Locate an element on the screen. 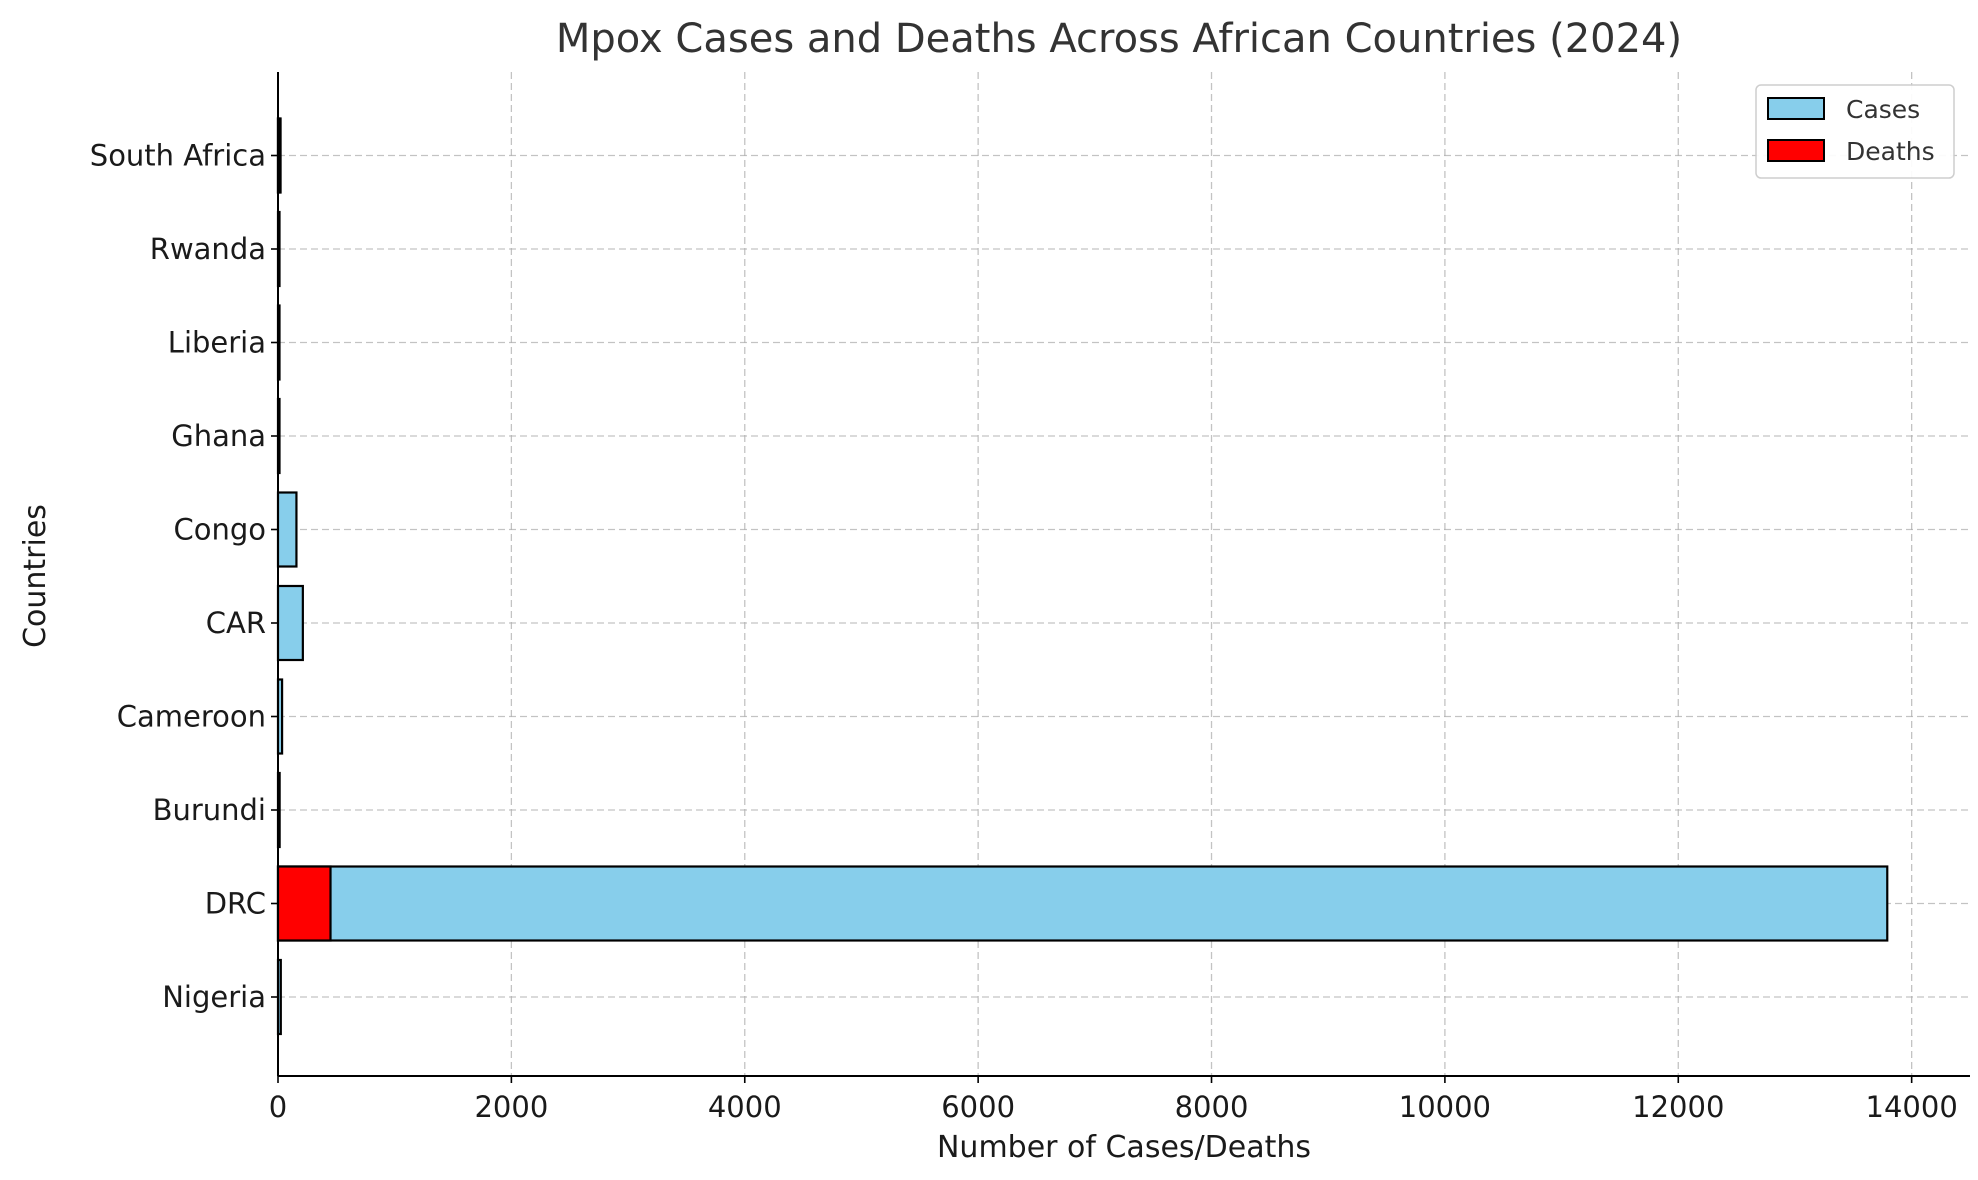  x-tick-label: 10000 is located at coordinates (1445, 1107).